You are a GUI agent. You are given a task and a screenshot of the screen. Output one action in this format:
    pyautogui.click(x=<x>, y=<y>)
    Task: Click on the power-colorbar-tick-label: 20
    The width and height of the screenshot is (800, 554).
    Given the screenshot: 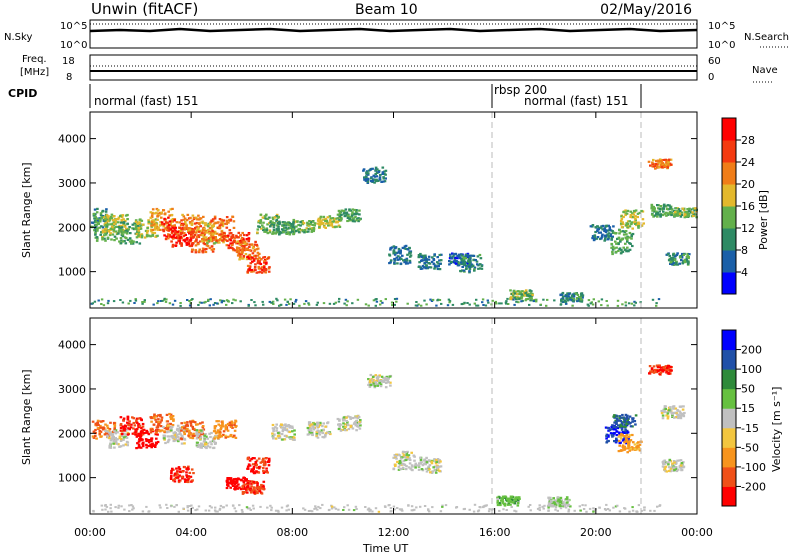 What is the action you would take?
    pyautogui.click(x=748, y=184)
    